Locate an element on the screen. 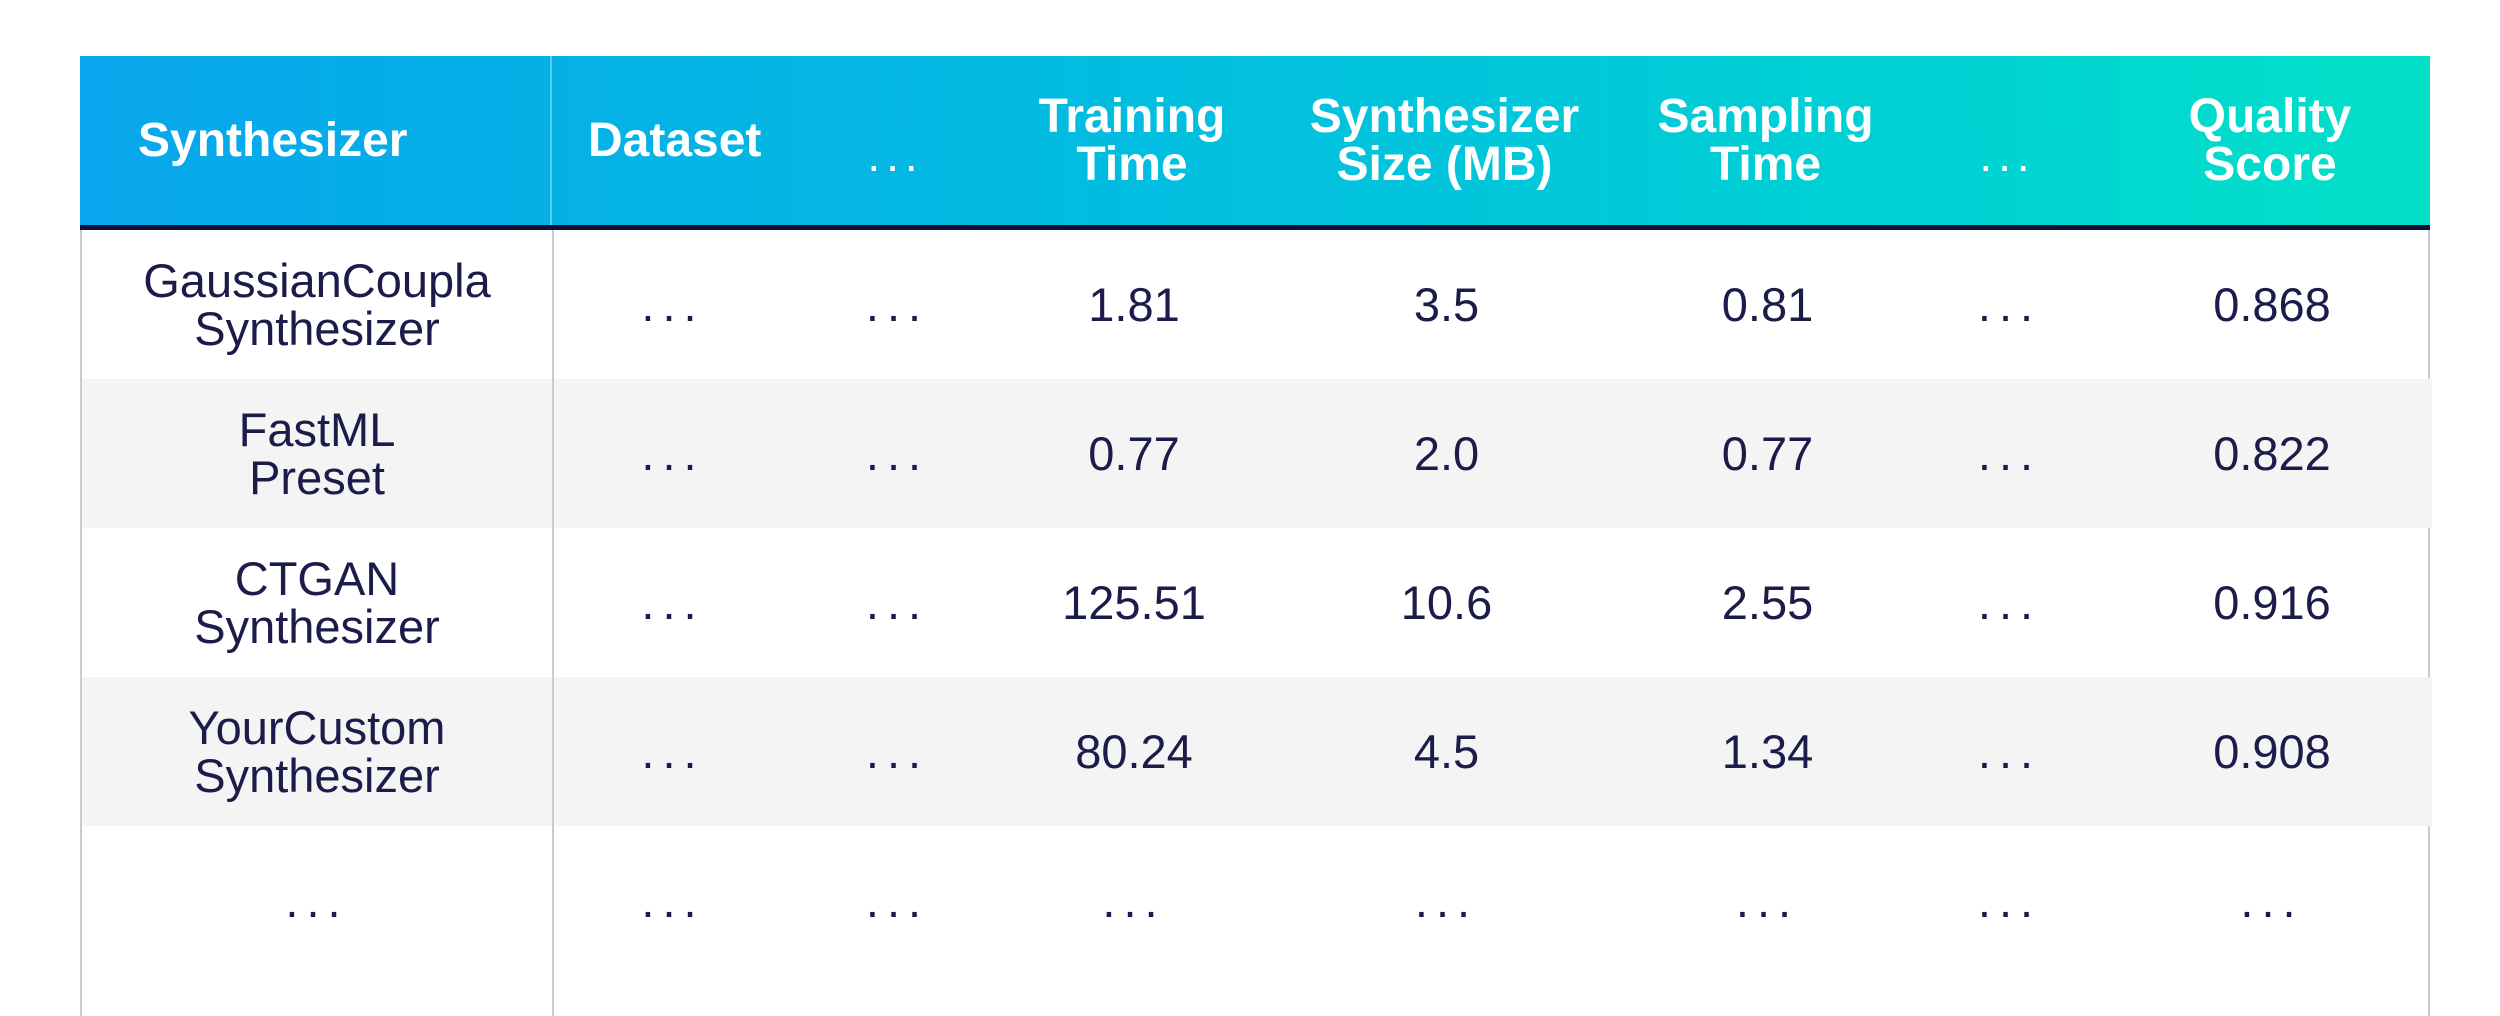 The width and height of the screenshot is (2500, 1016). column-header-quality-score: Quality Score is located at coordinates (2270, 140).